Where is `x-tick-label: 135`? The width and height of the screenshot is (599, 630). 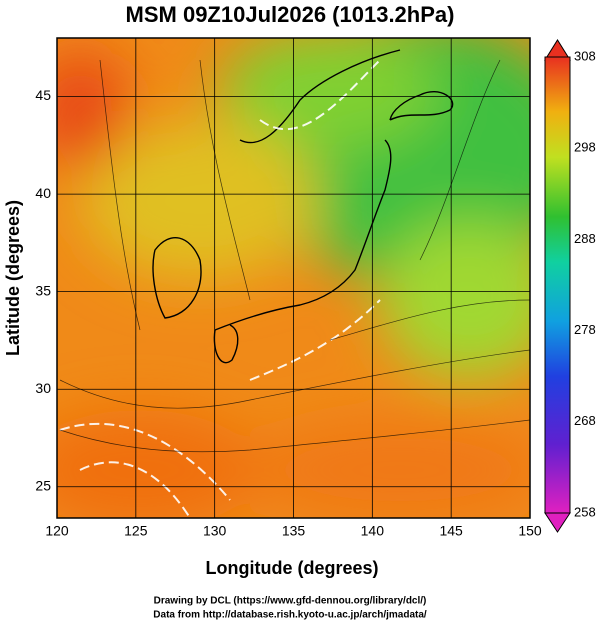 x-tick-label: 135 is located at coordinates (294, 531).